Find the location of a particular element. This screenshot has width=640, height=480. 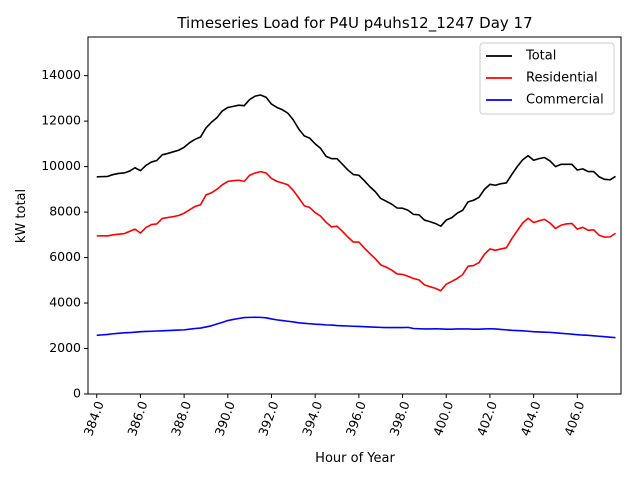

y-tick-label: 4000 is located at coordinates (65, 302).